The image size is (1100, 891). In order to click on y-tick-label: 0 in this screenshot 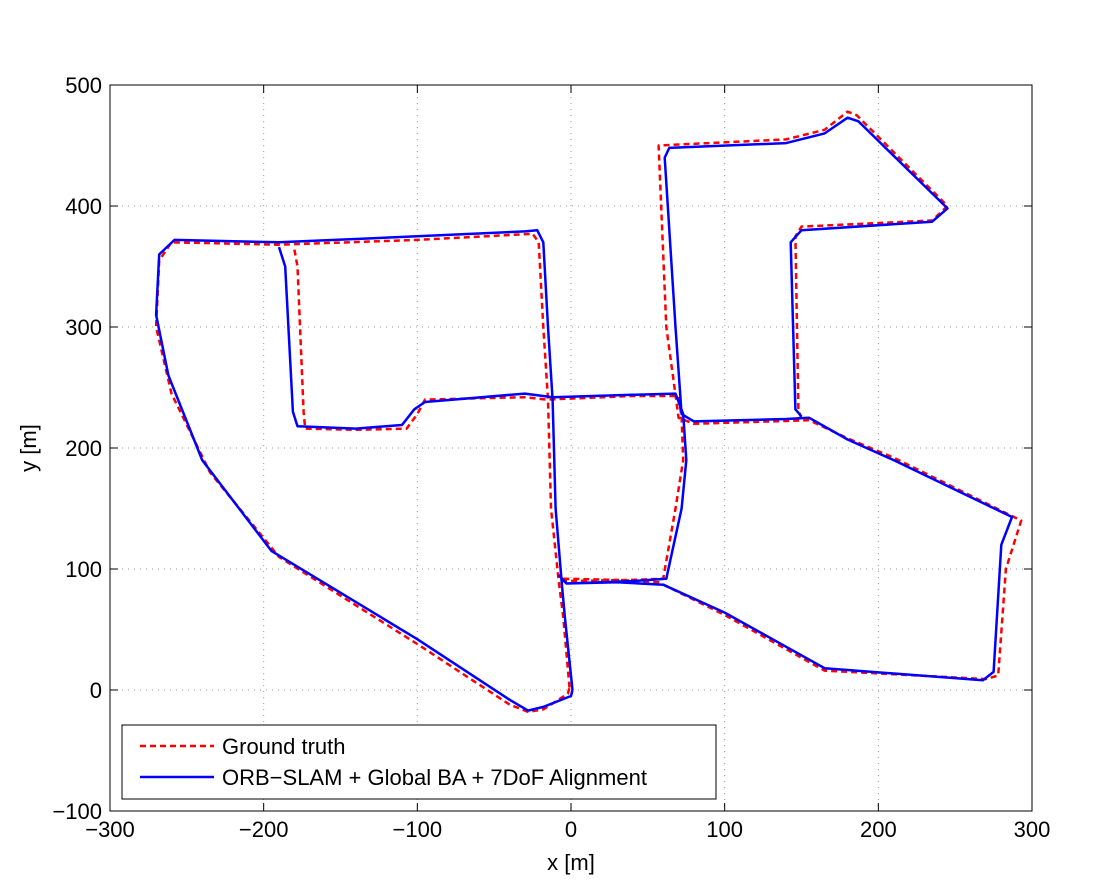, I will do `click(96, 690)`.